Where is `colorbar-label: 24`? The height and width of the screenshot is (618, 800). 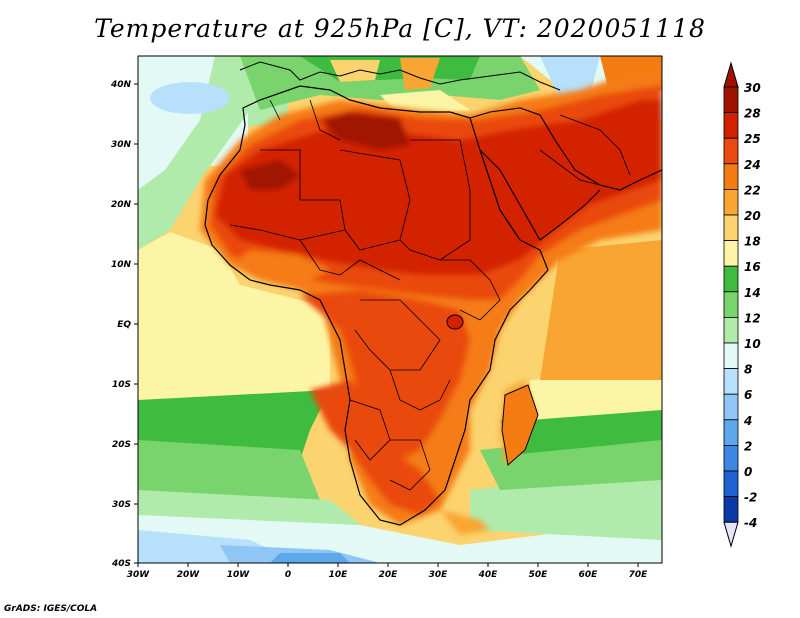
colorbar-label: 24 is located at coordinates (752, 165).